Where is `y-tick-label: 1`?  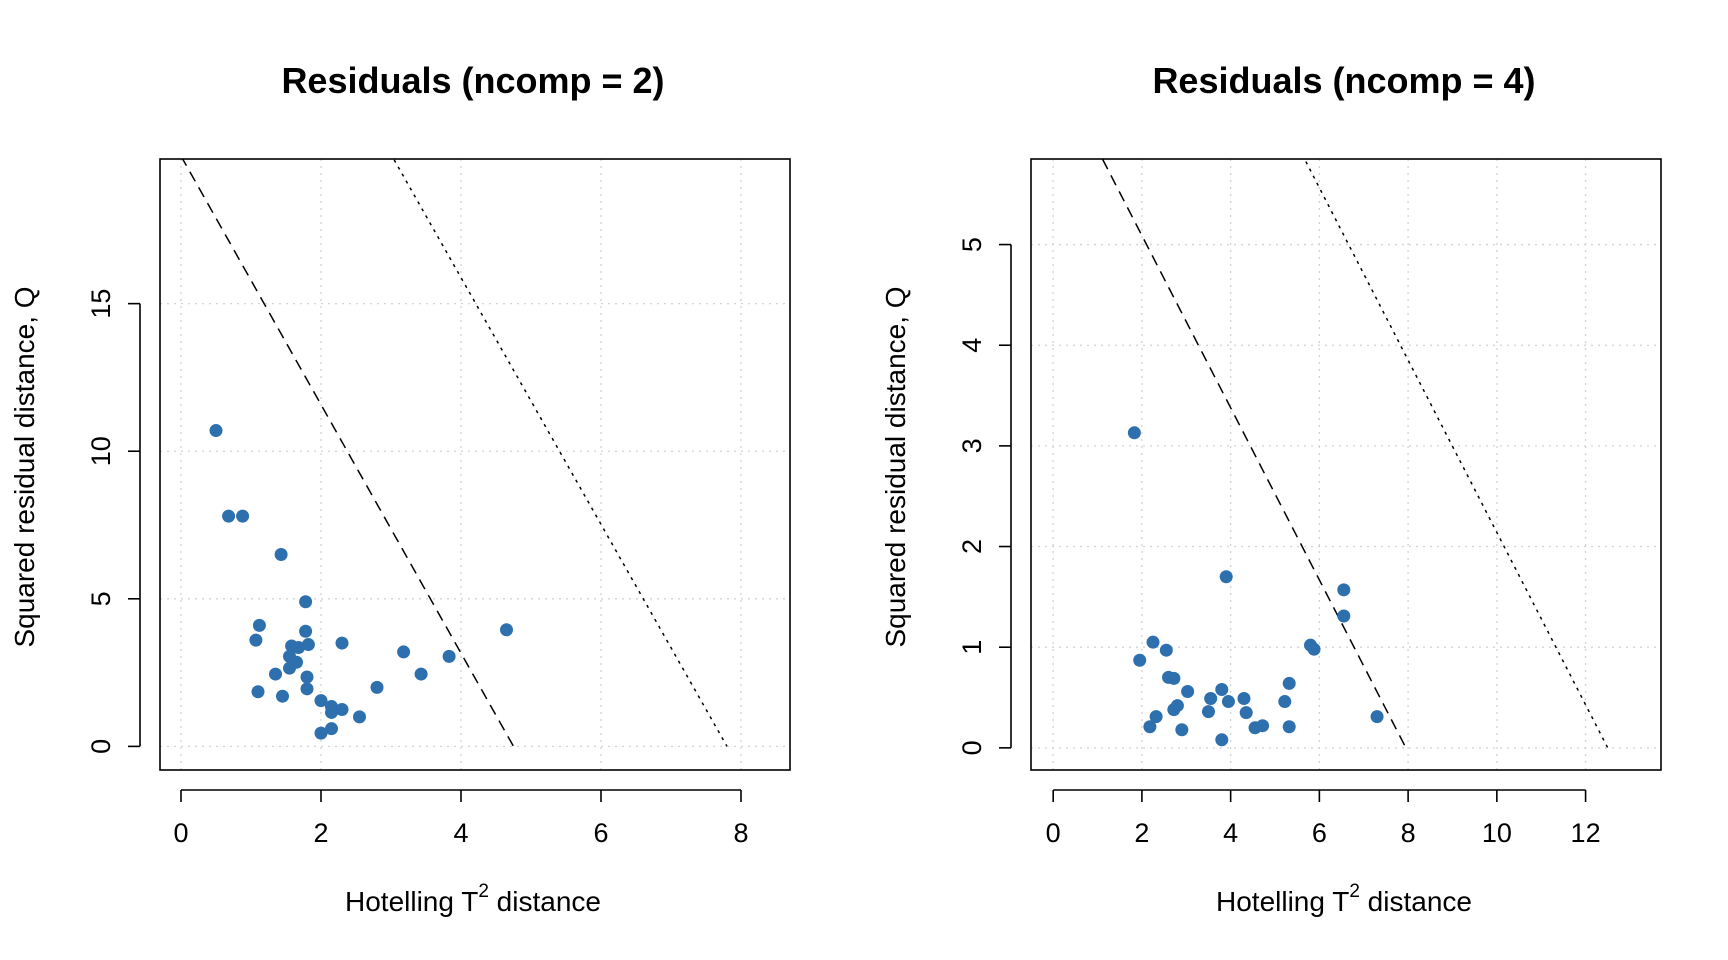
y-tick-label: 1 is located at coordinates (972, 647).